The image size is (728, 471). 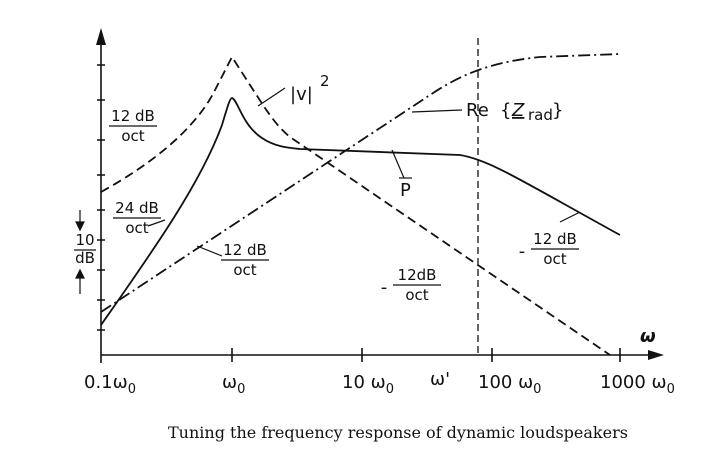 What do you see at coordinates (368, 384) in the screenshot?
I see `x-tick-label: 10 ω0` at bounding box center [368, 384].